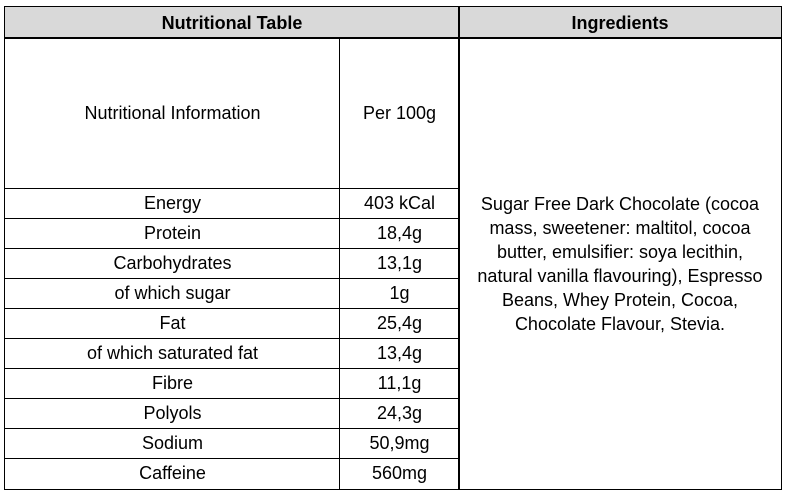 Image resolution: width=789 pixels, height=496 pixels. What do you see at coordinates (172, 383) in the screenshot?
I see `nutrient-name: Fibre` at bounding box center [172, 383].